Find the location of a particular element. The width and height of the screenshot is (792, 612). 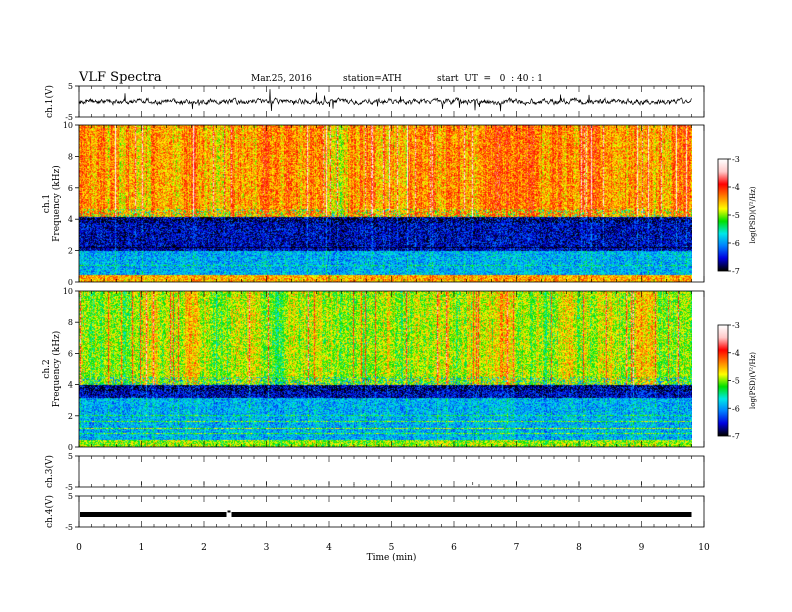

ch1-spectrogram-ytick-label: 4 is located at coordinates (70, 219).